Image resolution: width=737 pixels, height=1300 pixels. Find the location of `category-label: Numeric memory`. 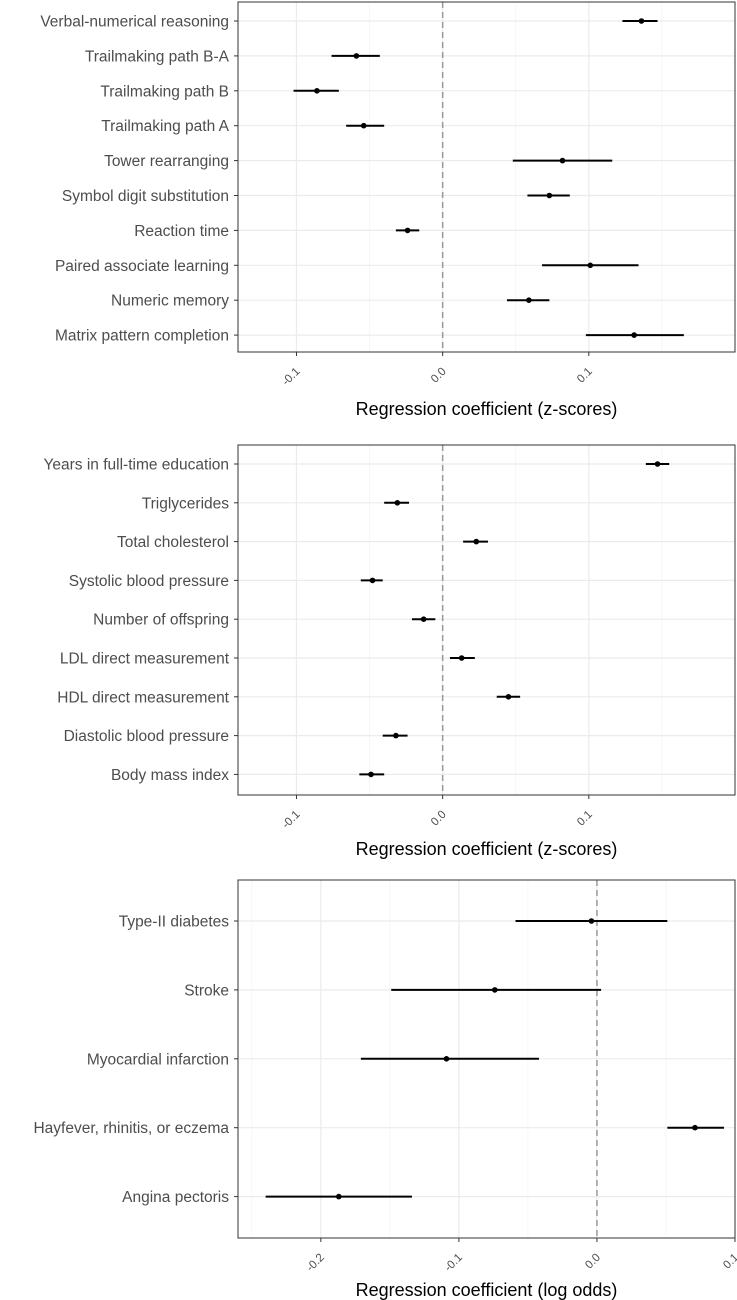

category-label: Numeric memory is located at coordinates (170, 301).